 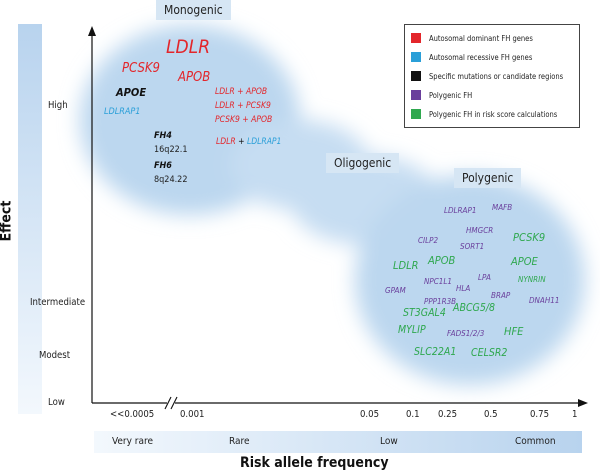 I want to click on gene-mafb: MAFB, so click(x=502, y=207).